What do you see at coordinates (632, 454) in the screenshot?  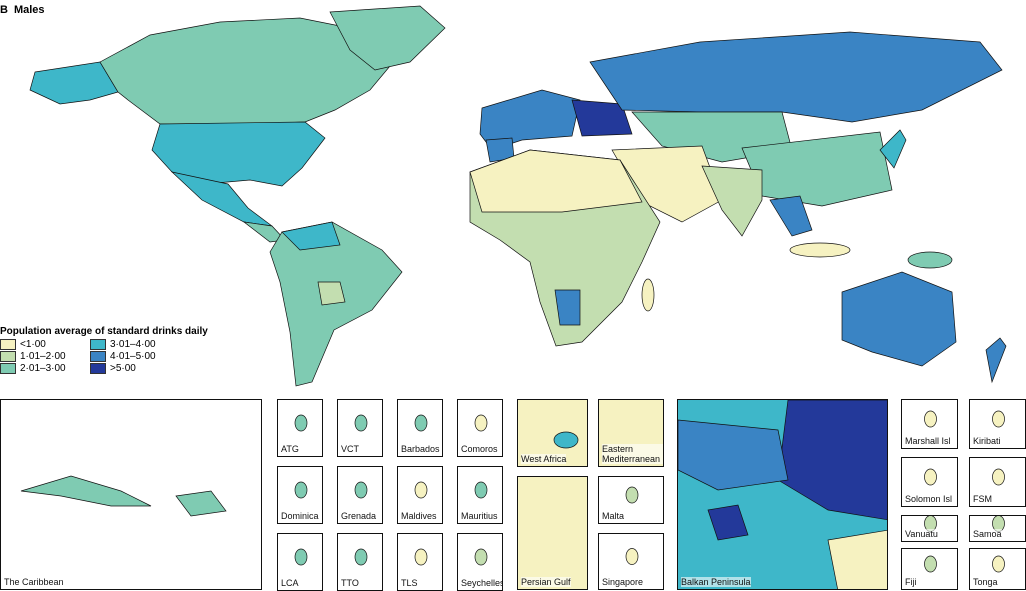 I see `inset-label: Eastern Mediterranean` at bounding box center [632, 454].